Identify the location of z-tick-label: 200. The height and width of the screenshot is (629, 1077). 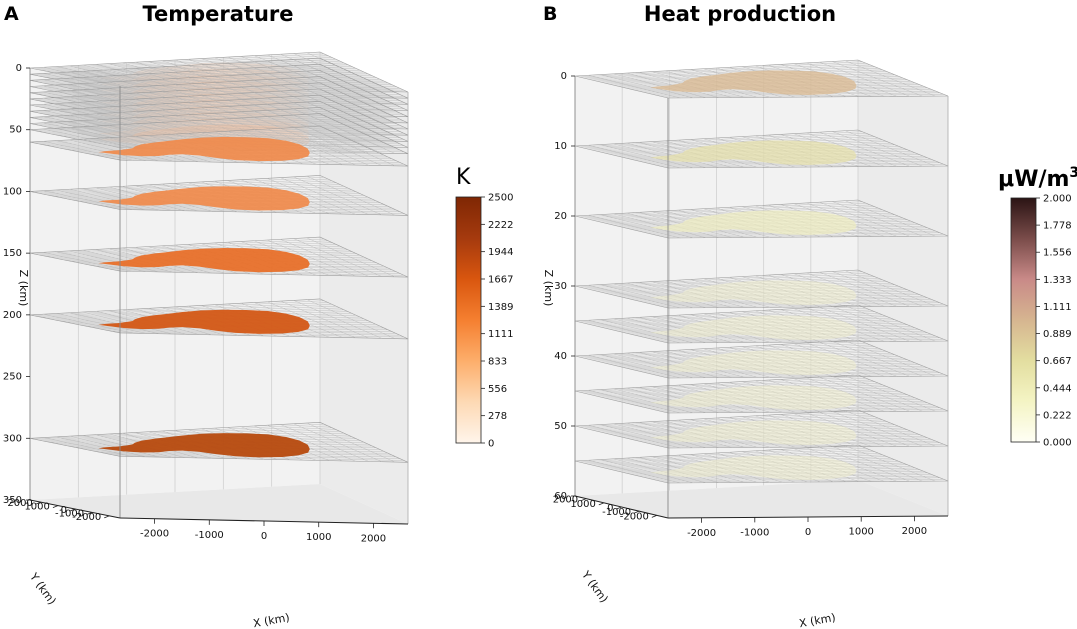
(12, 315).